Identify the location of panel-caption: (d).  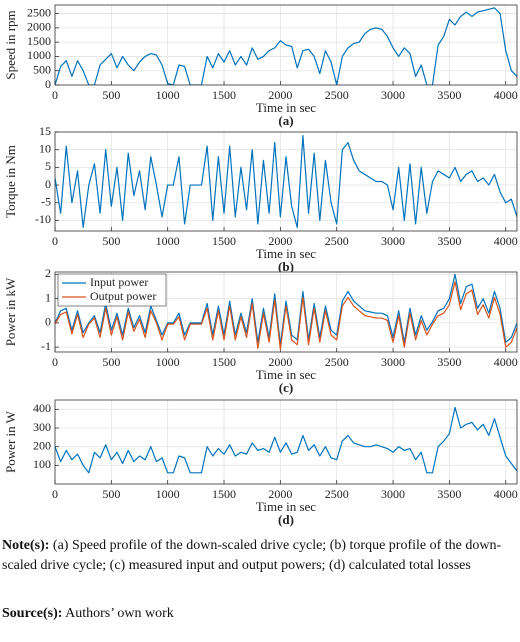
(286, 519).